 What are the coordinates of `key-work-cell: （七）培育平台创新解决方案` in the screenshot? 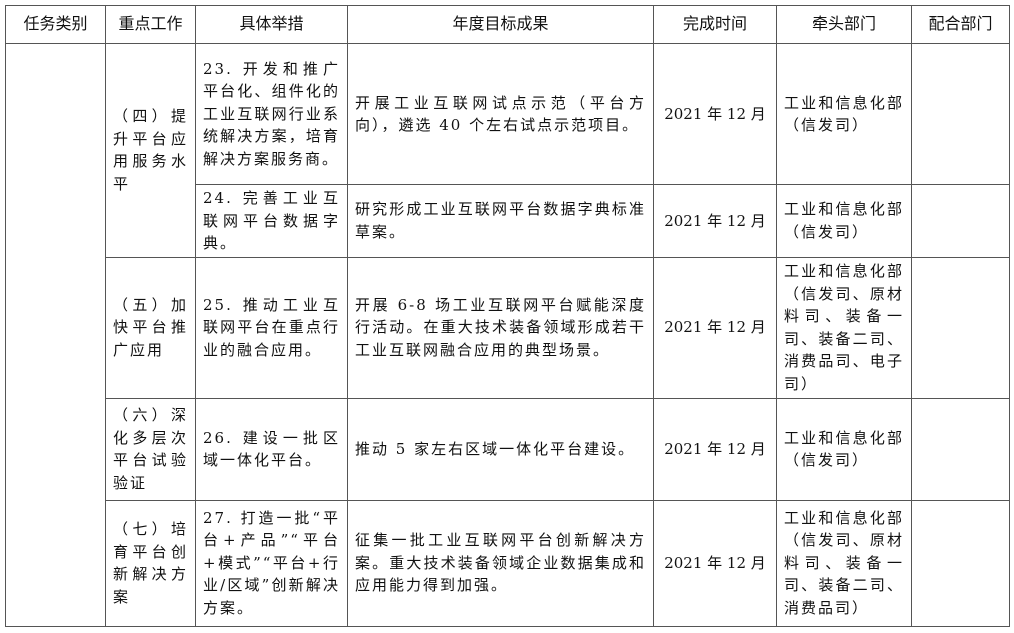 It's located at (150, 563).